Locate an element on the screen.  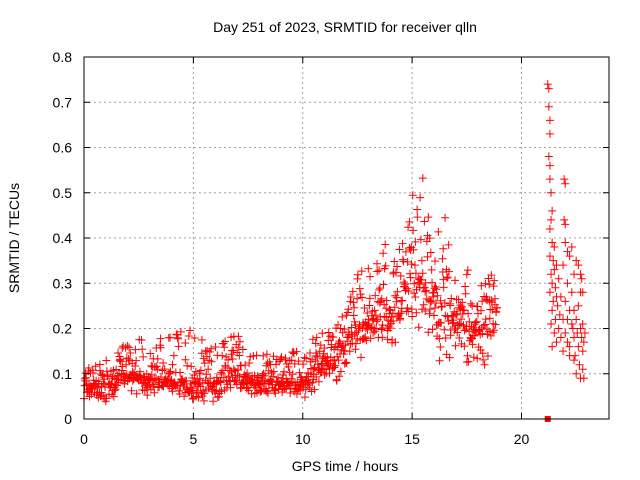
y-tick-label: 0.8 is located at coordinates (63, 57).